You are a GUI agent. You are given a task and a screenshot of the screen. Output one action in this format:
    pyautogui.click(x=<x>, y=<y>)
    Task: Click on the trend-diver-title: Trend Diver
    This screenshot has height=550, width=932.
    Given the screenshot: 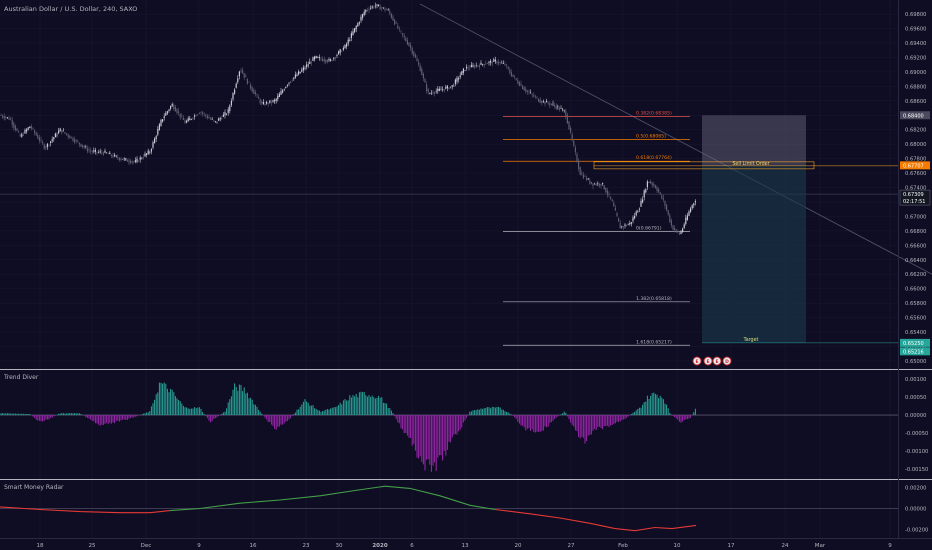 What is the action you would take?
    pyautogui.click(x=21, y=377)
    